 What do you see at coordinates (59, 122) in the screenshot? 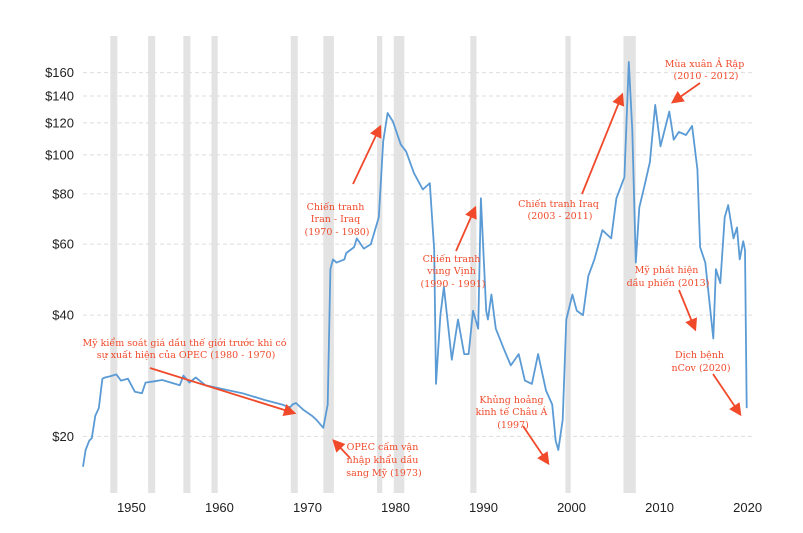
I see `y-tick-label: $120` at bounding box center [59, 122].